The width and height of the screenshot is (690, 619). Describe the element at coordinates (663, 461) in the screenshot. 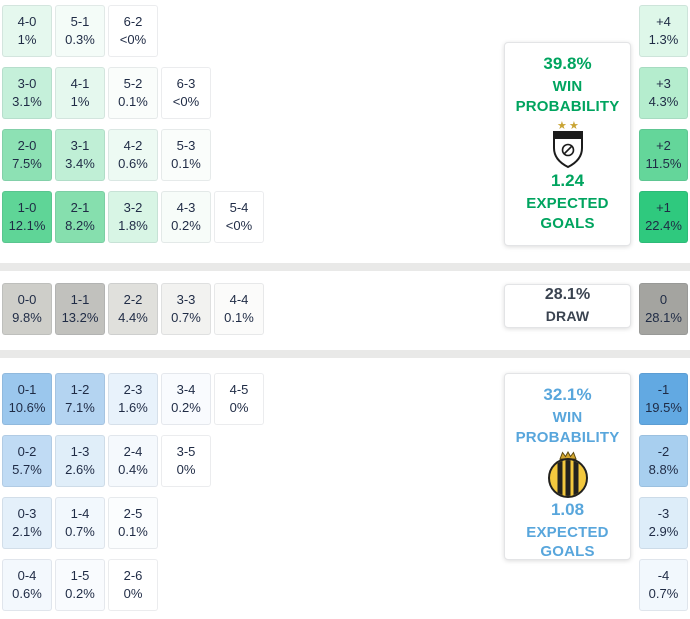

I see `goal-margin-cell: -2 8.8%` at that location.